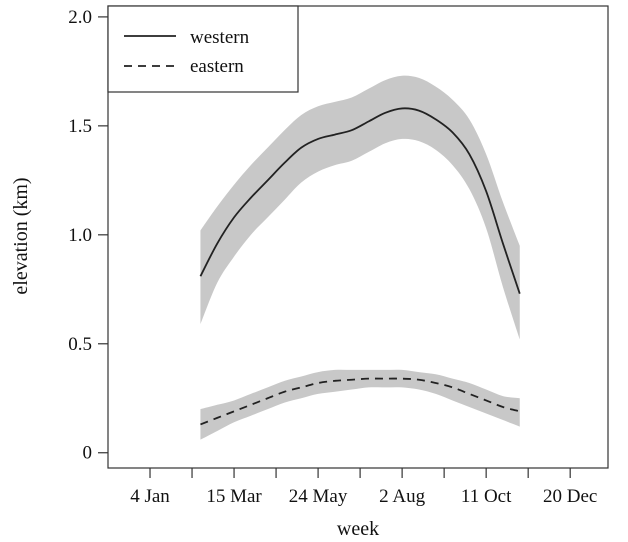  I want to click on x-tick-label: 4 Jan, so click(150, 496).